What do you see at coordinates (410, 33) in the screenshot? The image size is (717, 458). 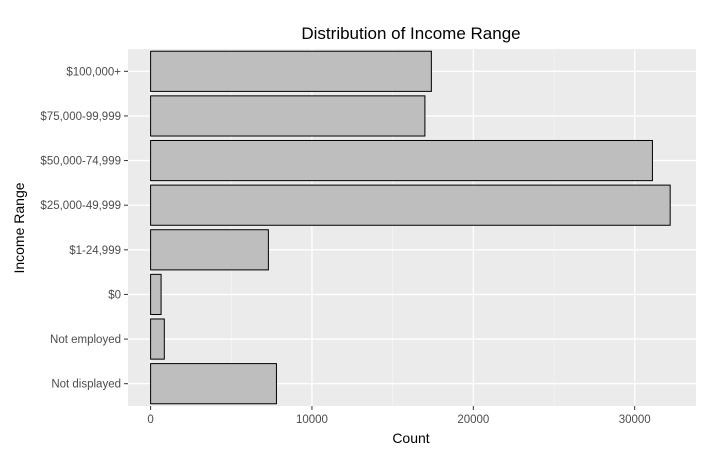 I see `chart-title: Distribution of Income Range` at bounding box center [410, 33].